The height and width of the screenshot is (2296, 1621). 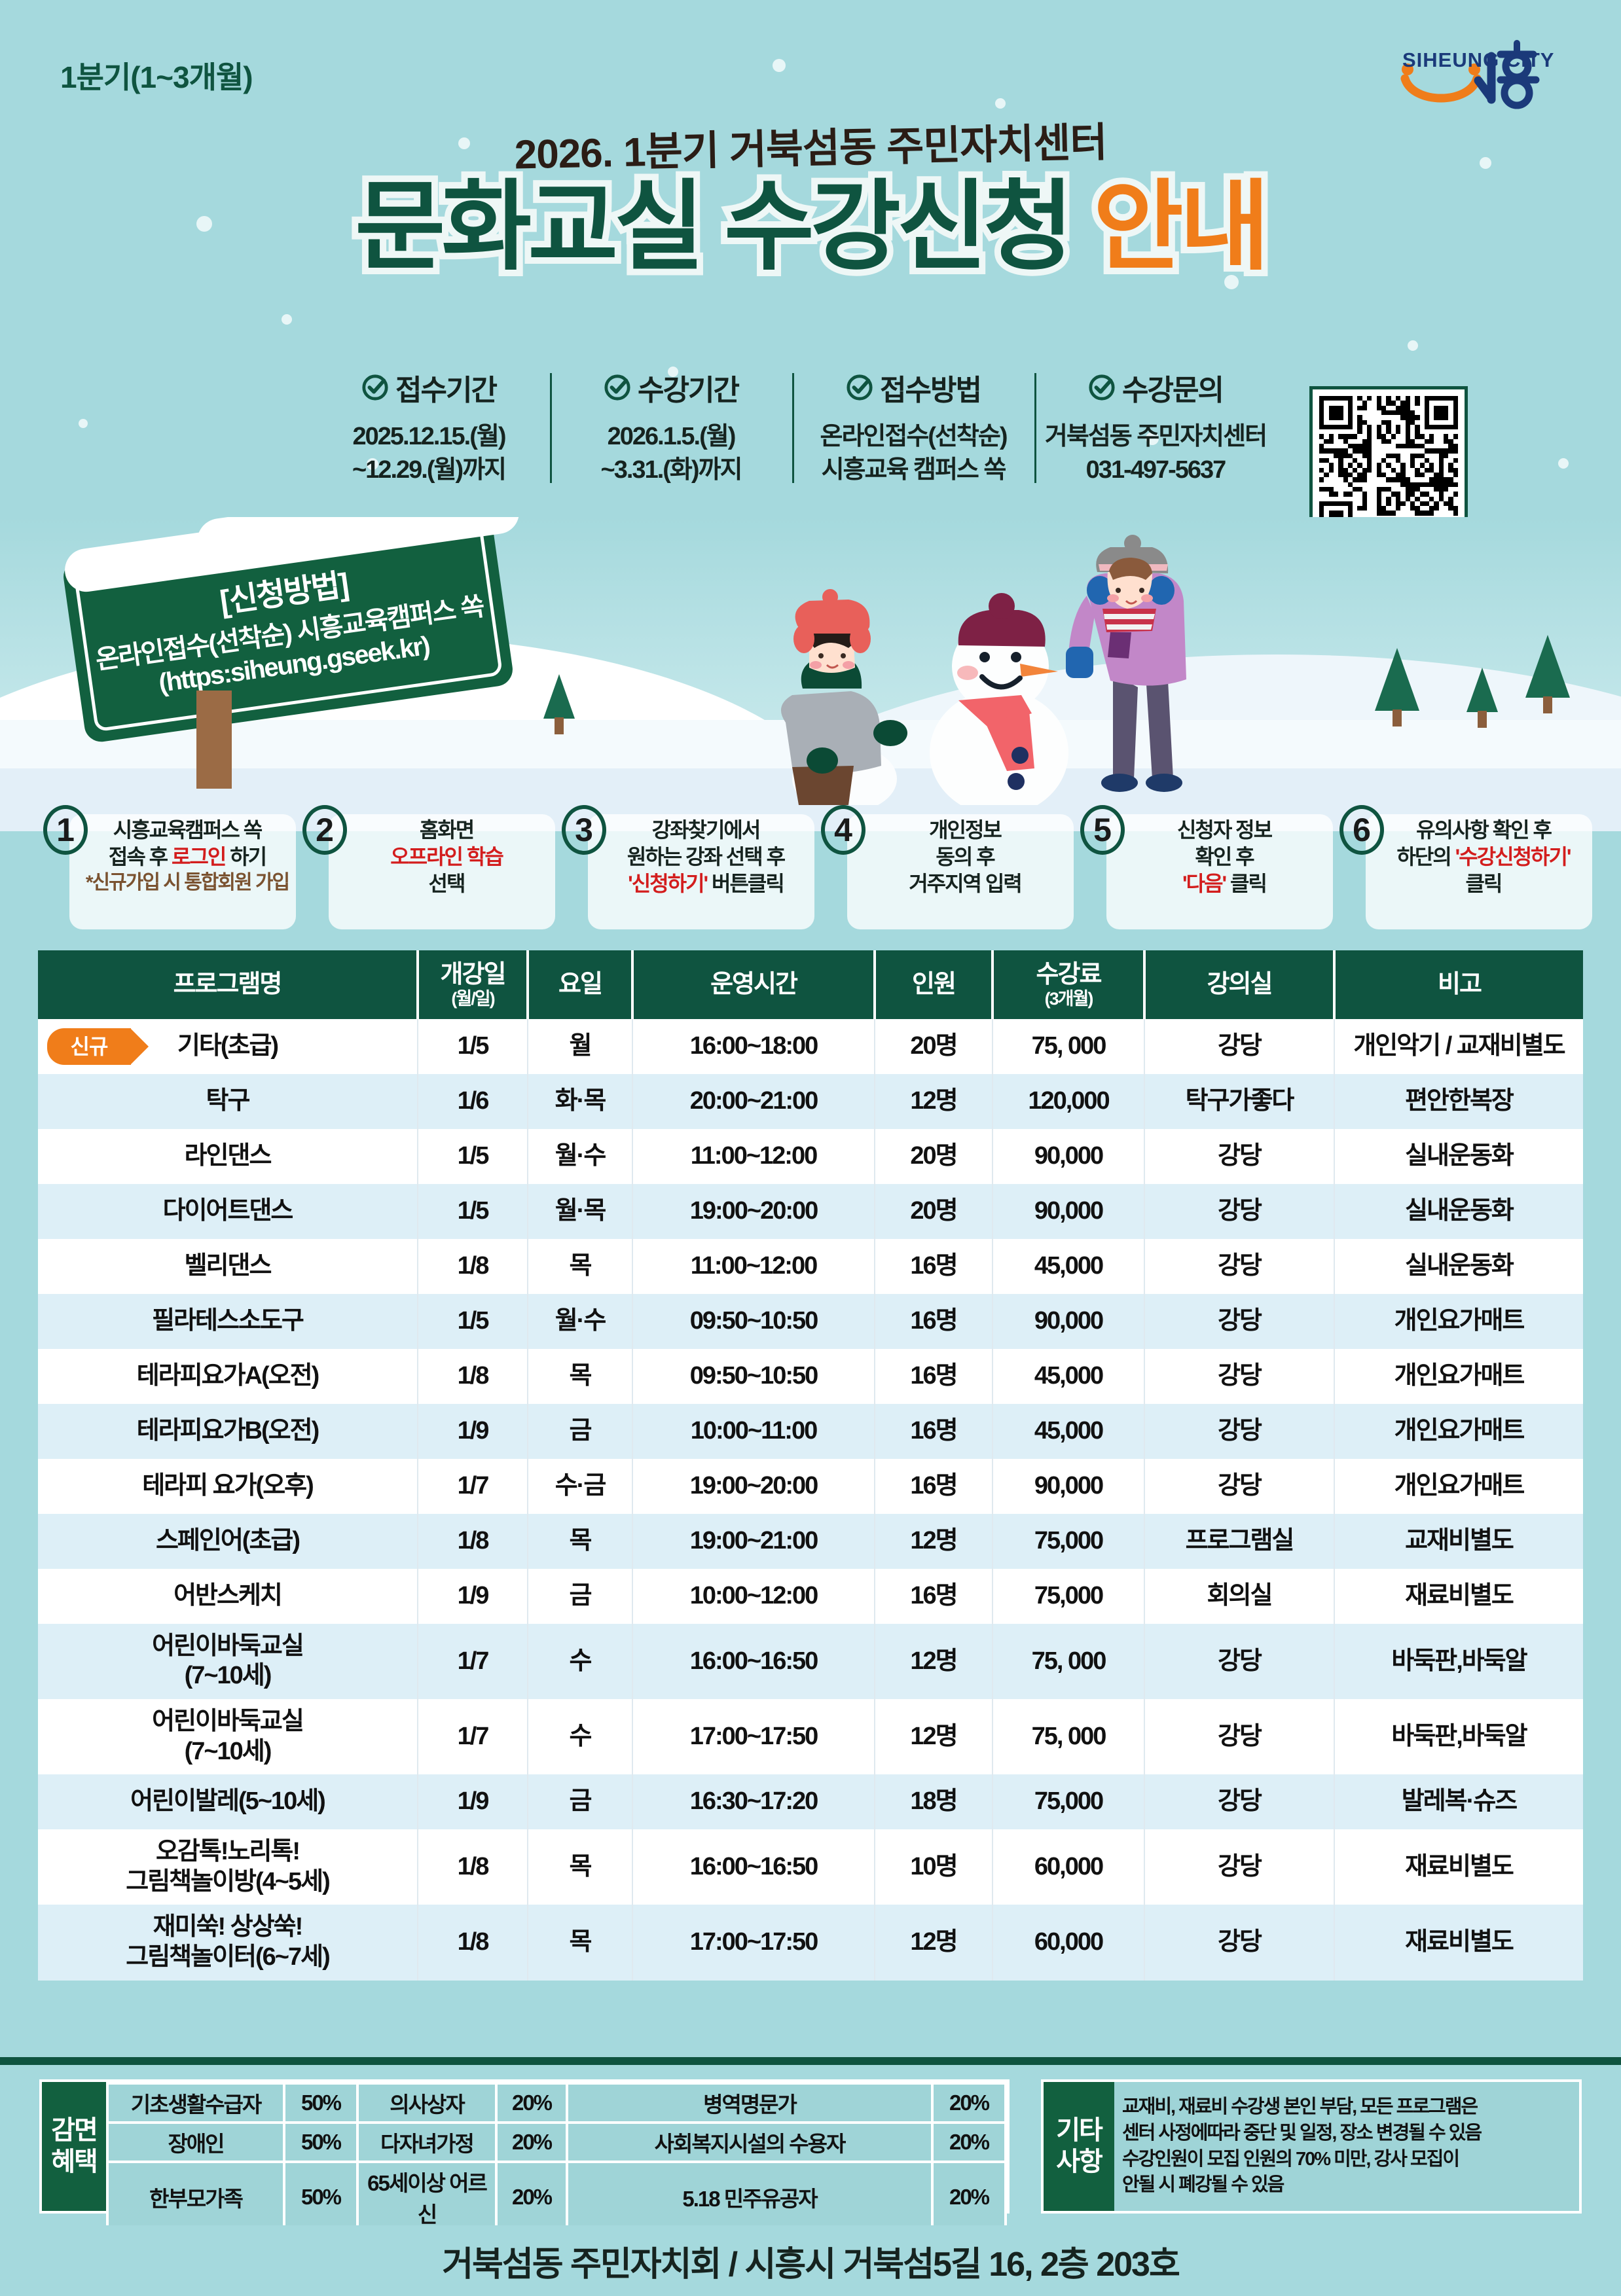 What do you see at coordinates (1155, 453) in the screenshot?
I see `info-body: 거북섬동 주민자치센터 031-497-5637` at bounding box center [1155, 453].